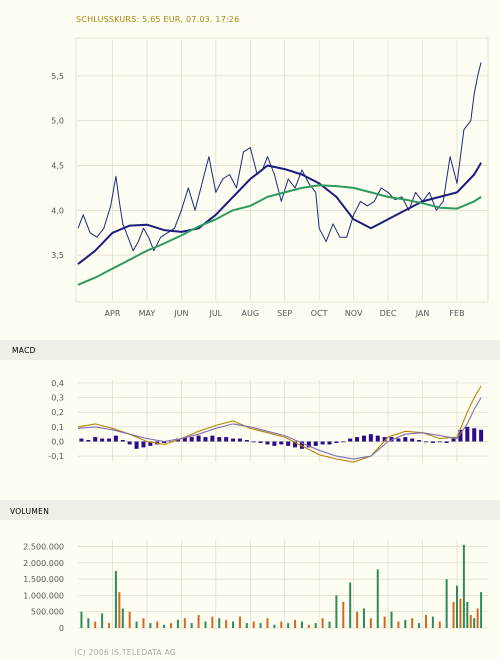  Describe the element at coordinates (57, 76) in the screenshot. I see `price-y-tick-label: 5,5` at that location.